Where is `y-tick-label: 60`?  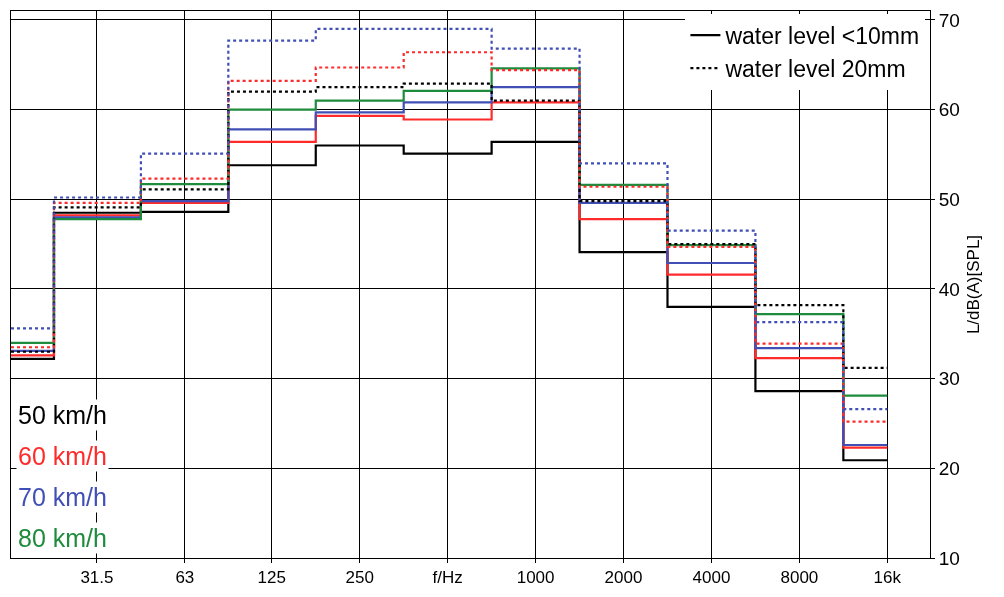
y-tick-label: 60 is located at coordinates (949, 110).